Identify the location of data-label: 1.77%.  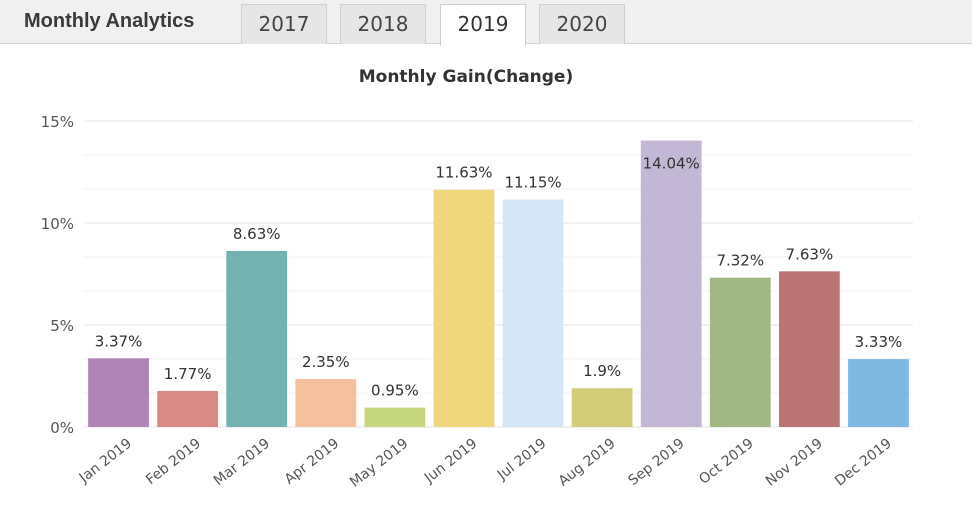
(188, 374).